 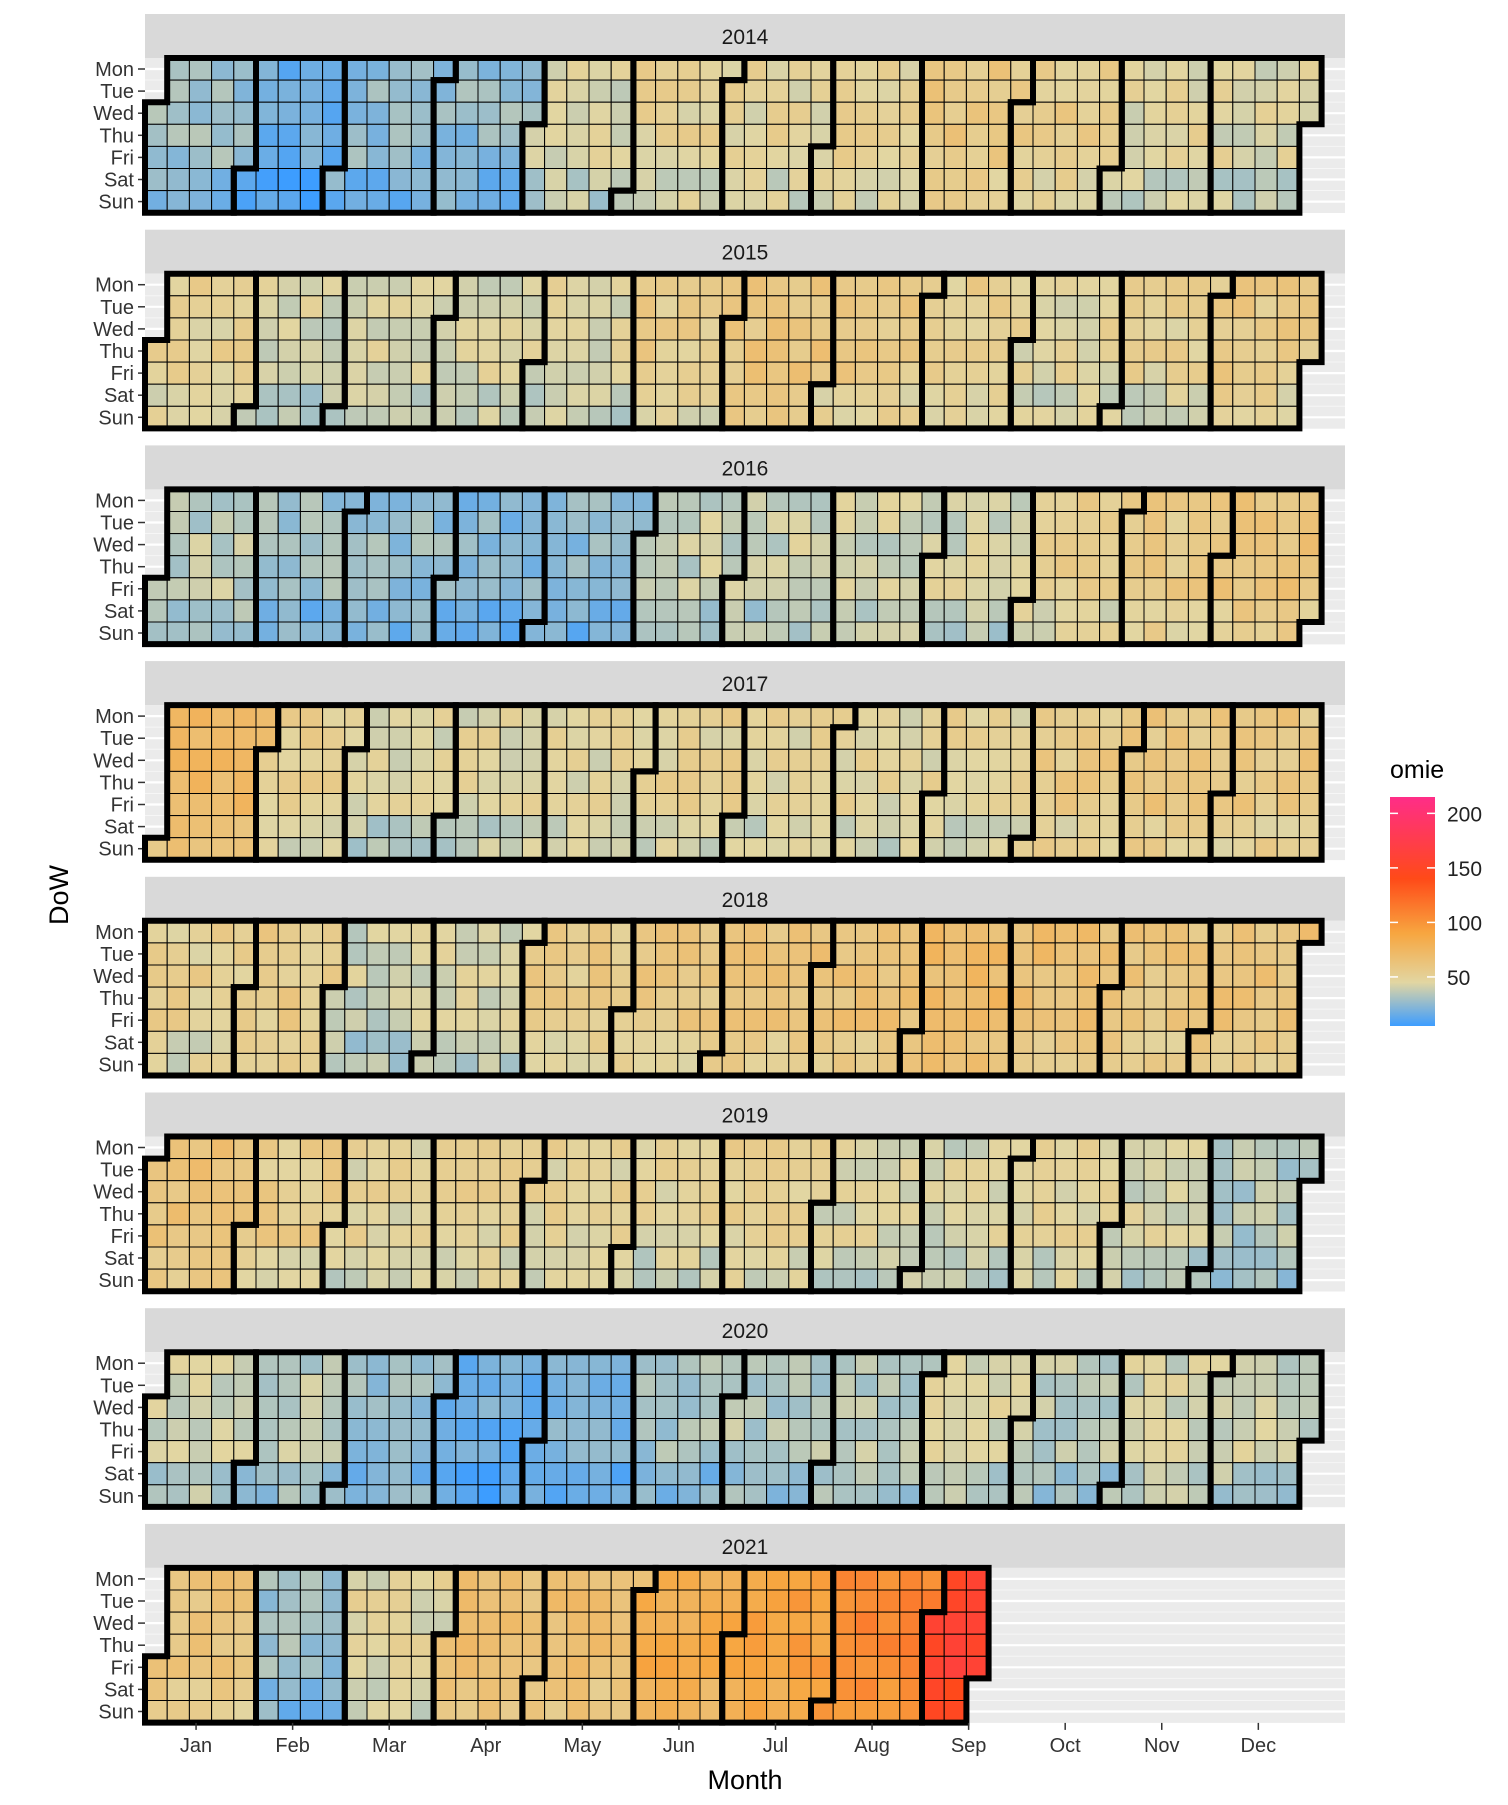 I want to click on legend-title: omie, so click(x=1417, y=770).